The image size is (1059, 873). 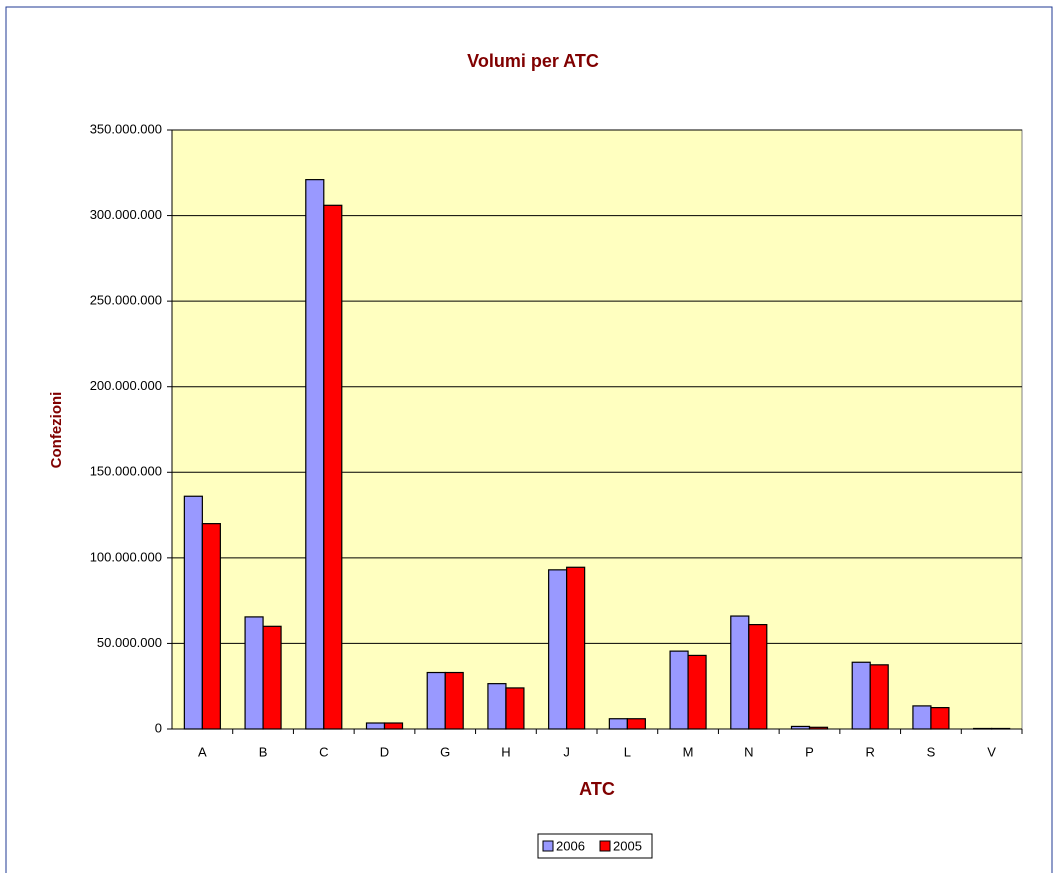 What do you see at coordinates (129, 642) in the screenshot?
I see `y-tick-label: 50.000.000` at bounding box center [129, 642].